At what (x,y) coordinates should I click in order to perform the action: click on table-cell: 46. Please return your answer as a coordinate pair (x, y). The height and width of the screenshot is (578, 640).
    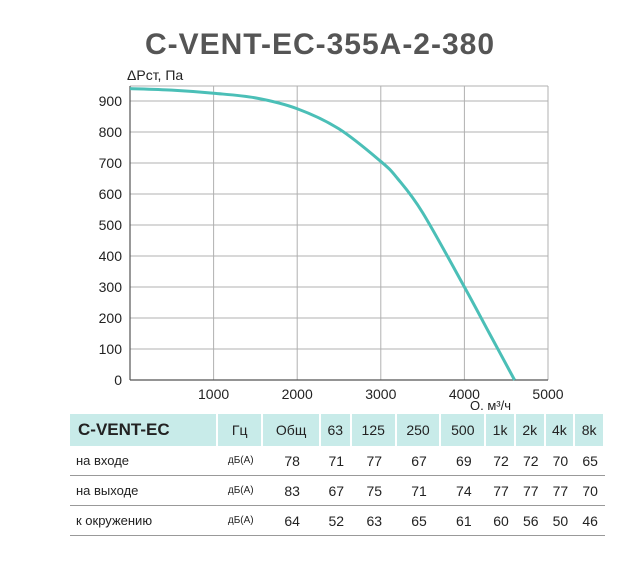
    Looking at the image, I should click on (590, 521).